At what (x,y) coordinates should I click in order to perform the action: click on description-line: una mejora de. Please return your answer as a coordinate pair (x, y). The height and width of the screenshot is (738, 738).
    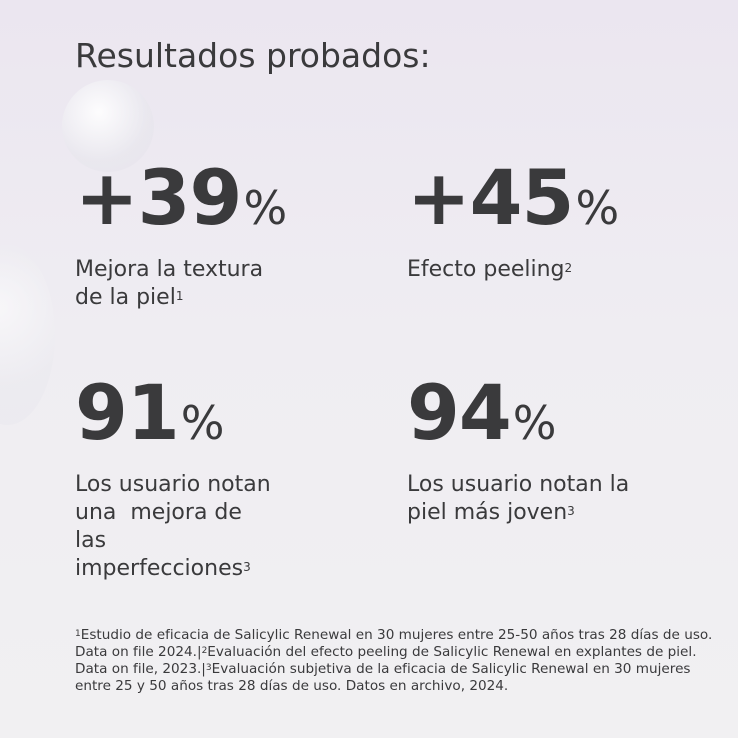
    Looking at the image, I should click on (158, 512).